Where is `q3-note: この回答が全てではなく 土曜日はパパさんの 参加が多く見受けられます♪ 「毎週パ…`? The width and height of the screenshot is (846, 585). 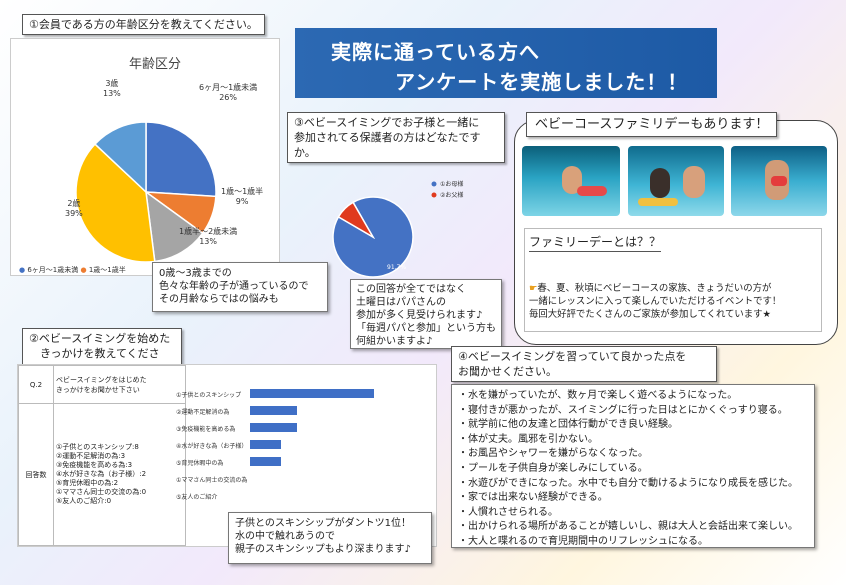 q3-note: この回答が全てではなく 土曜日はパパさんの 参加が多く見受けられます♪ 「毎週パ… is located at coordinates (426, 314).